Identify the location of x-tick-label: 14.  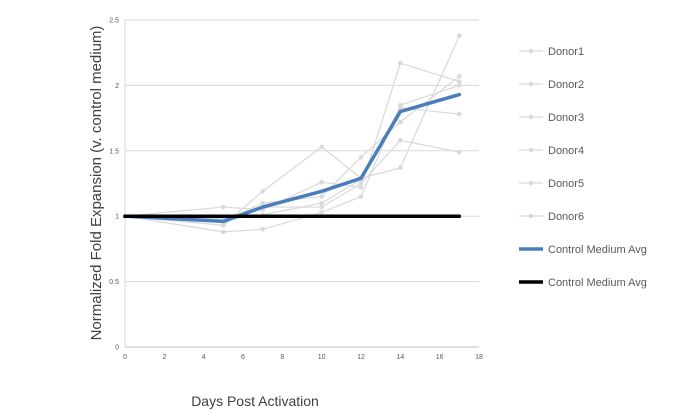
(400, 357).